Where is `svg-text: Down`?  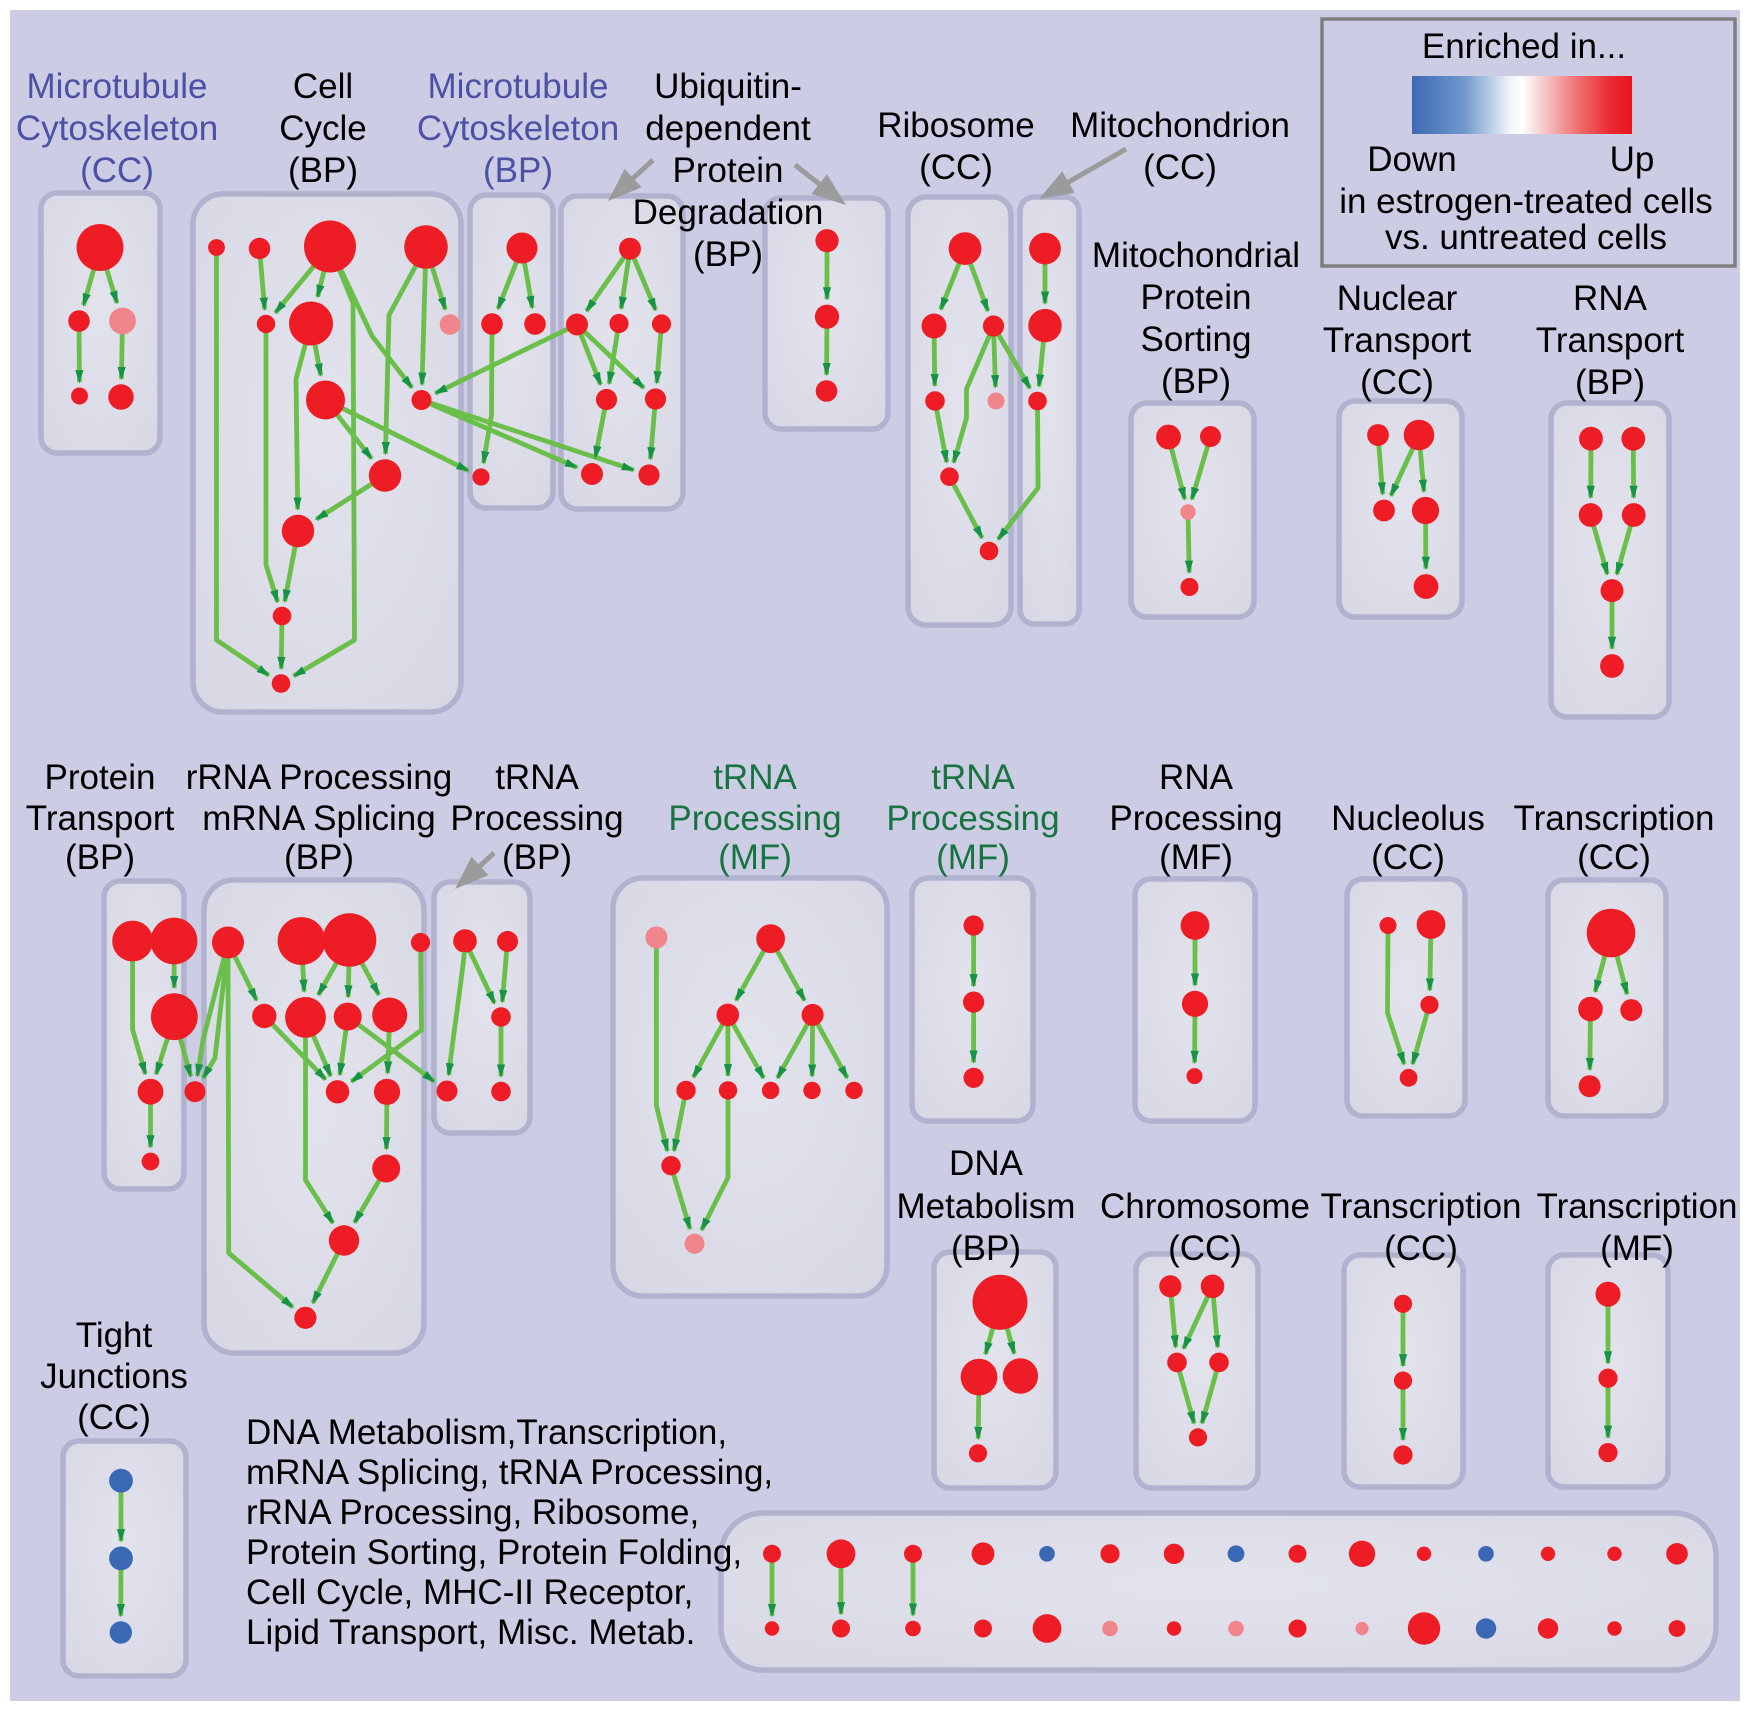
svg-text: Down is located at coordinates (1411, 159).